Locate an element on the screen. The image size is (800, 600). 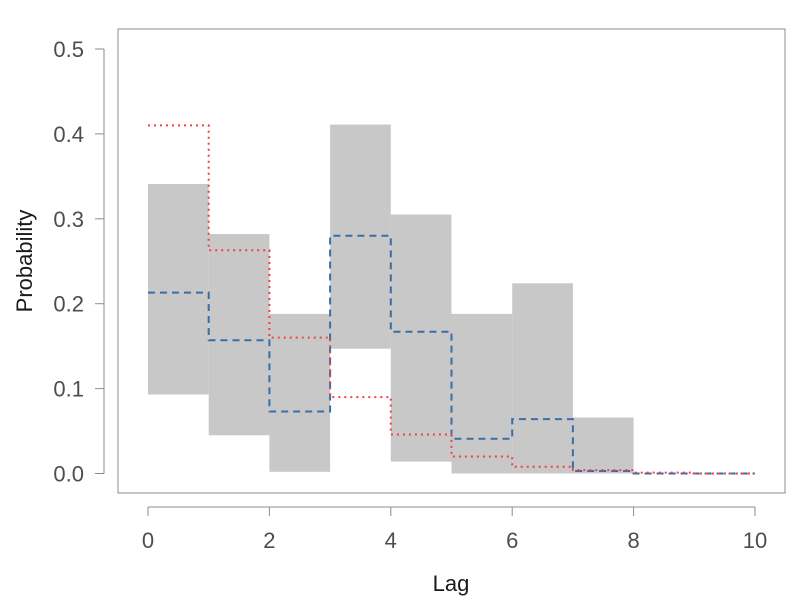
x-tick-label: 10 is located at coordinates (755, 540).